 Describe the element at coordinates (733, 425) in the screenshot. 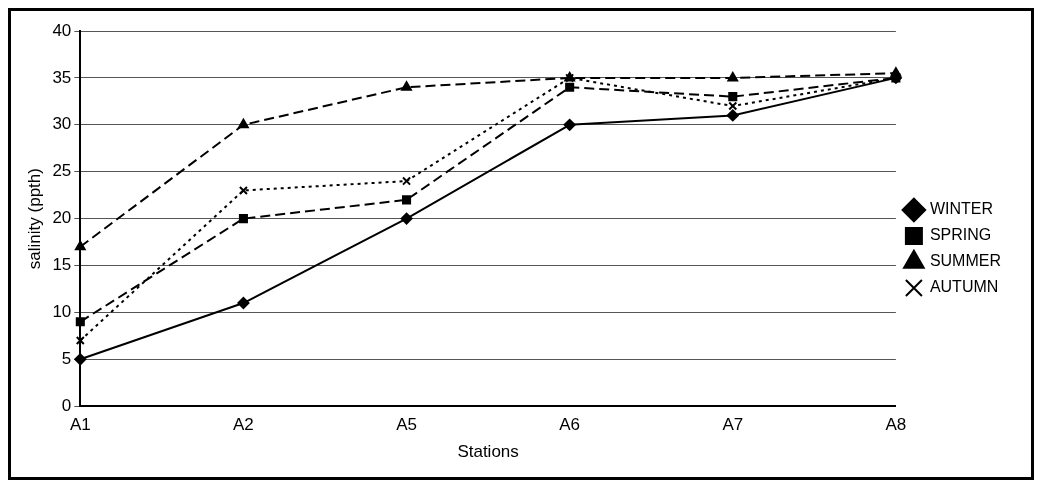

I see `x-tick-label: A7` at that location.